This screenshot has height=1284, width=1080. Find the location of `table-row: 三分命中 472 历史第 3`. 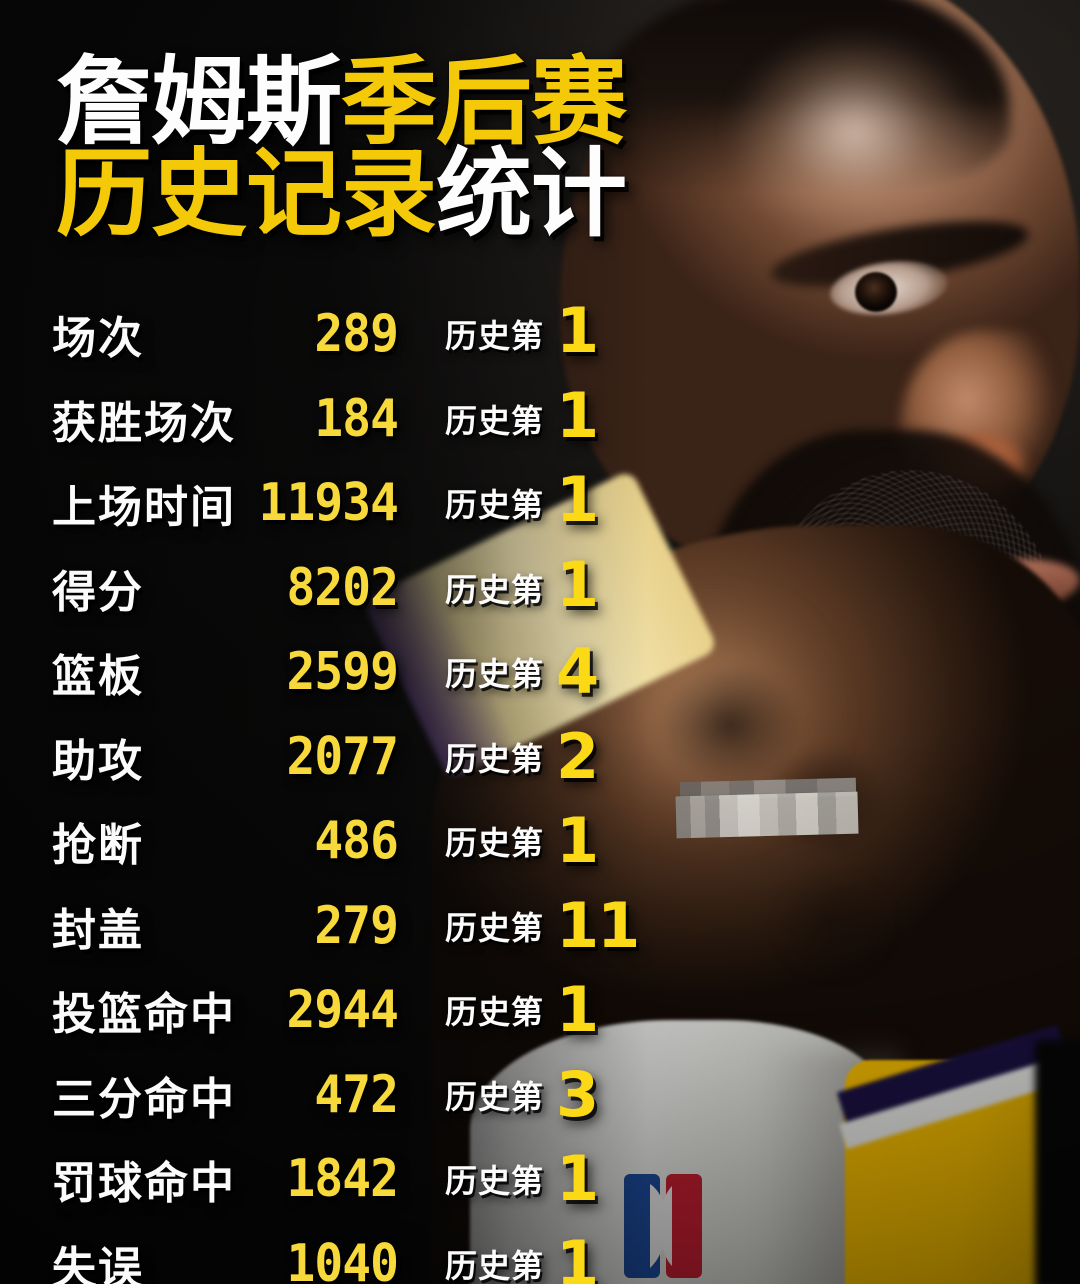

table-row: 三分命中 472 历史第 3 is located at coordinates (540, 1095).